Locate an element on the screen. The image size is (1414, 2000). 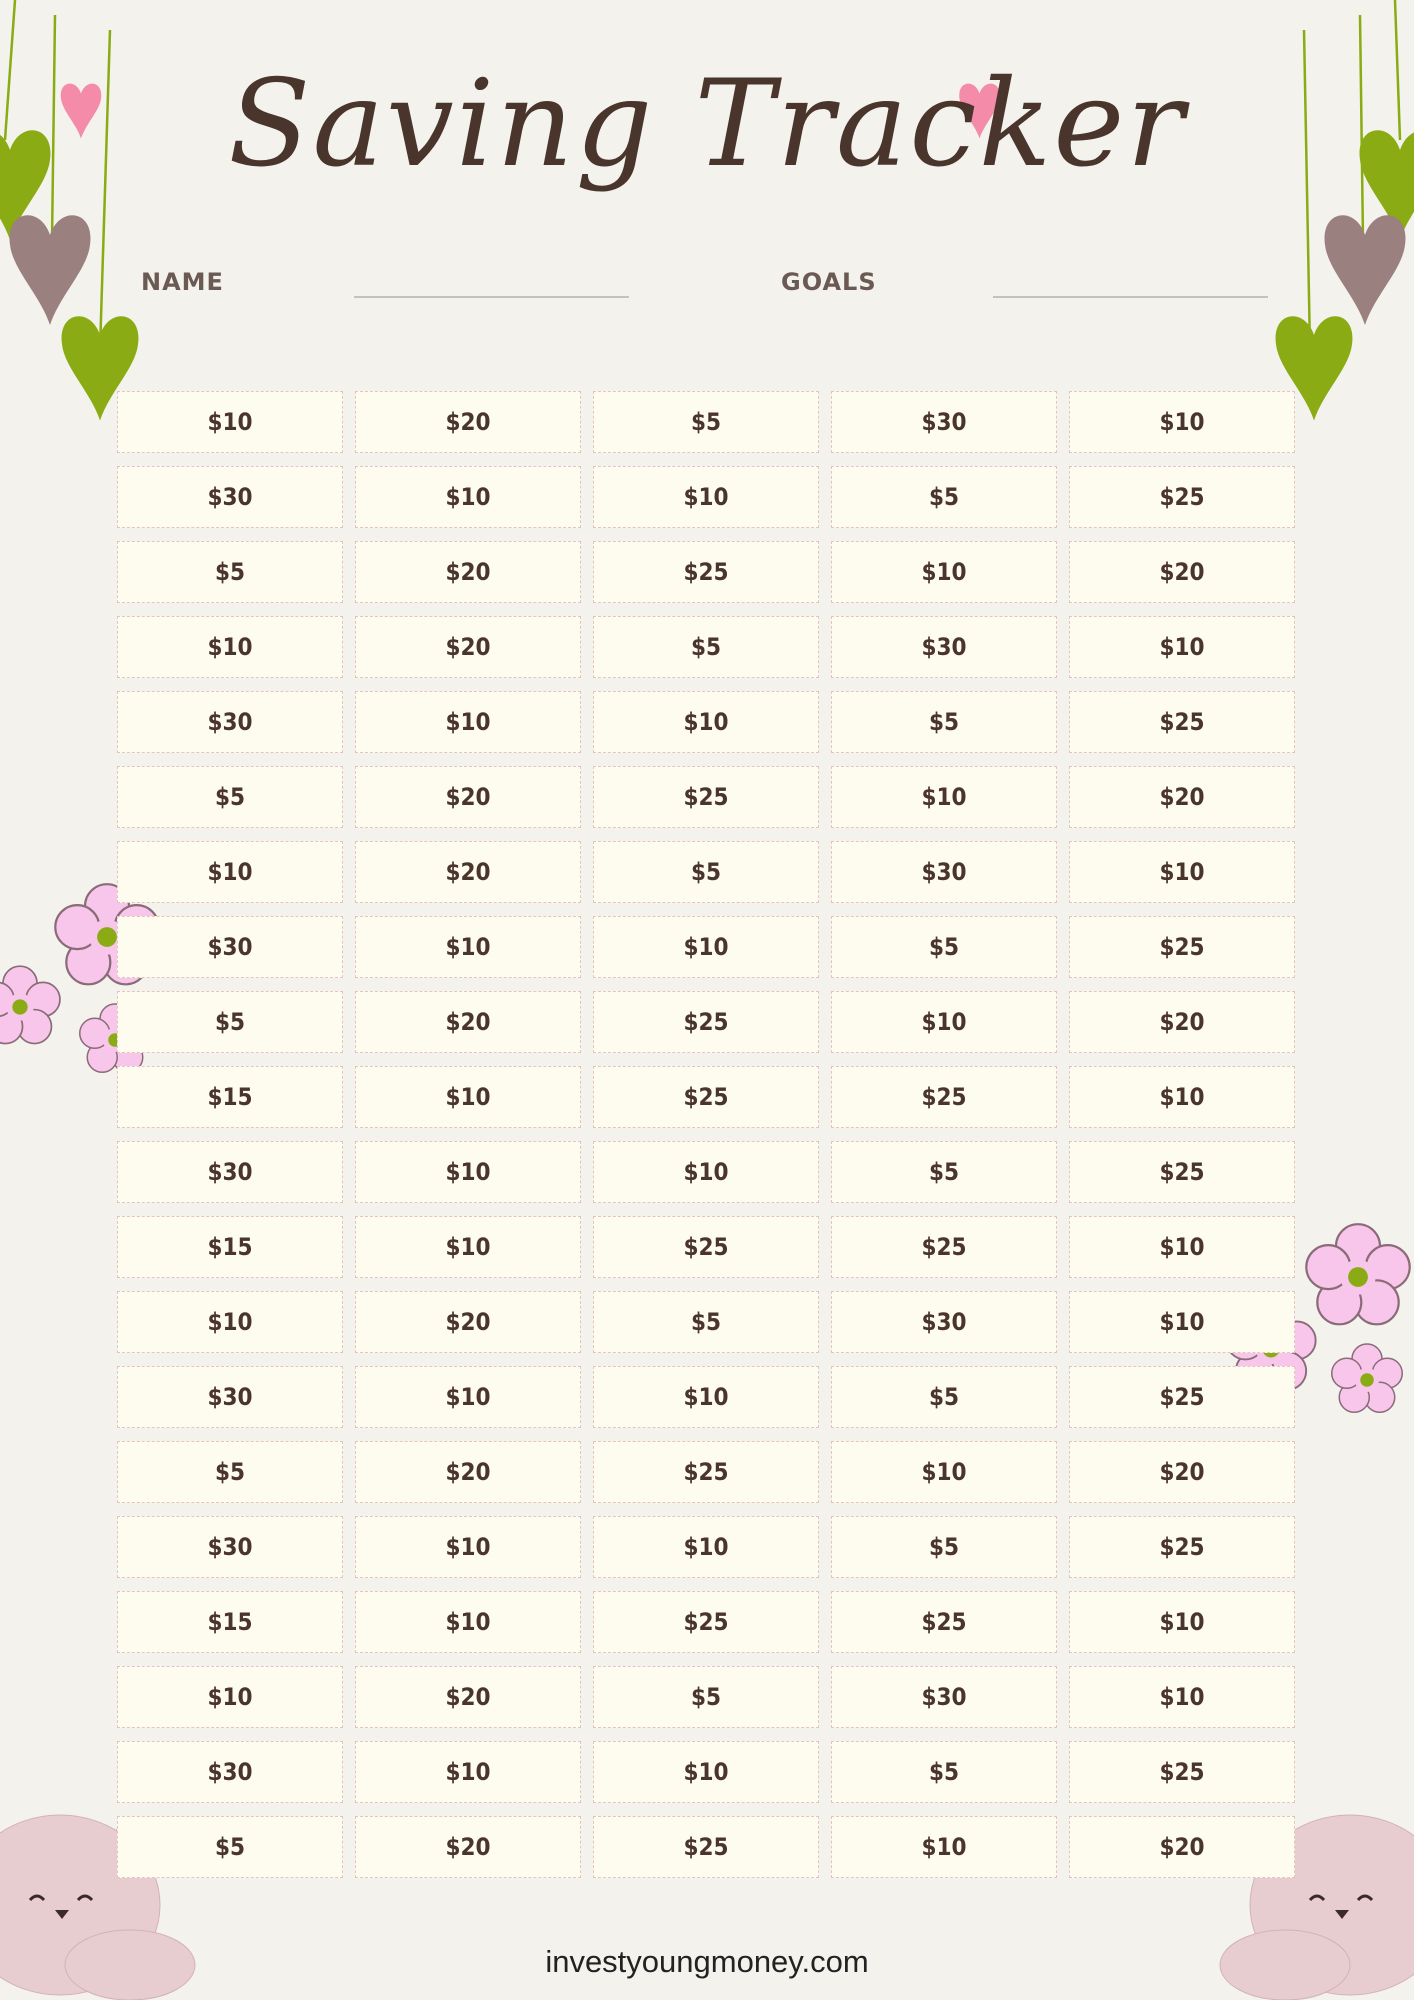
name-field is located at coordinates (491, 297).